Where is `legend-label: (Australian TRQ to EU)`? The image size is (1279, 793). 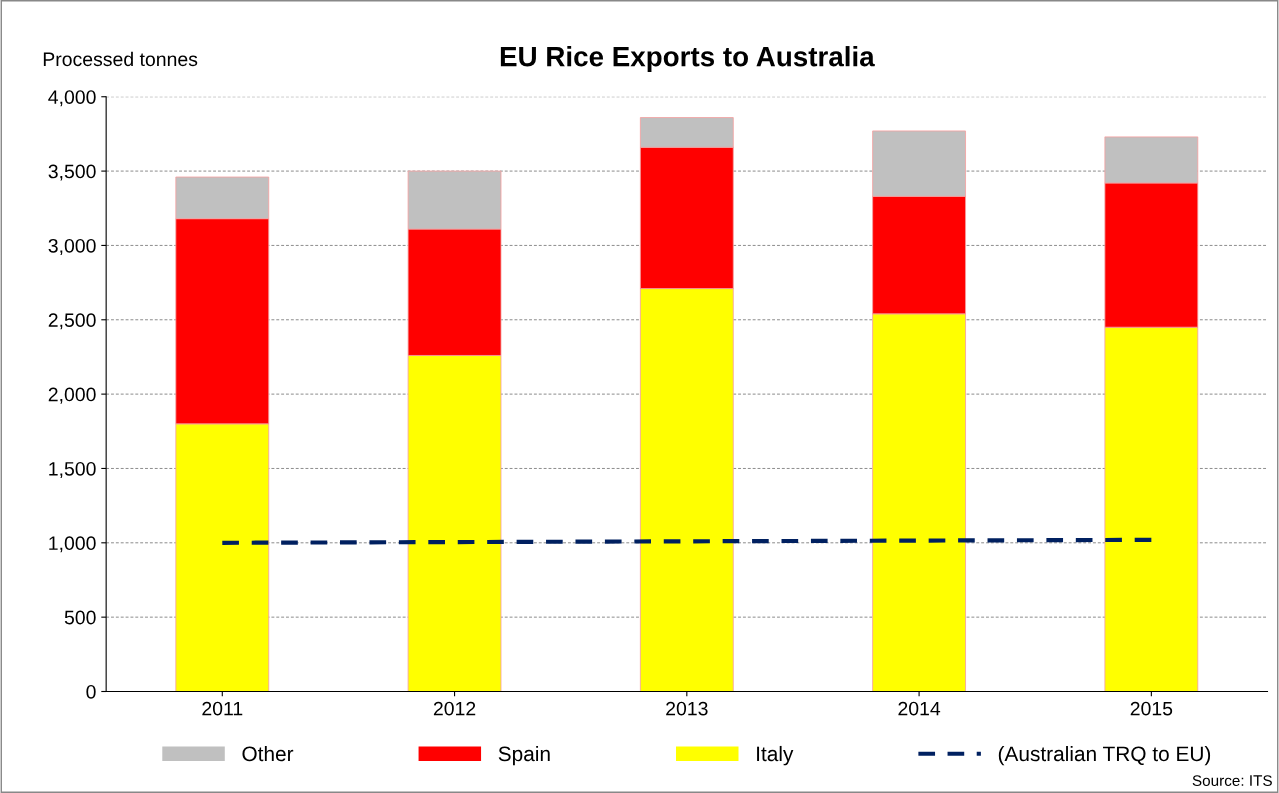 legend-label: (Australian TRQ to EU) is located at coordinates (1104, 755).